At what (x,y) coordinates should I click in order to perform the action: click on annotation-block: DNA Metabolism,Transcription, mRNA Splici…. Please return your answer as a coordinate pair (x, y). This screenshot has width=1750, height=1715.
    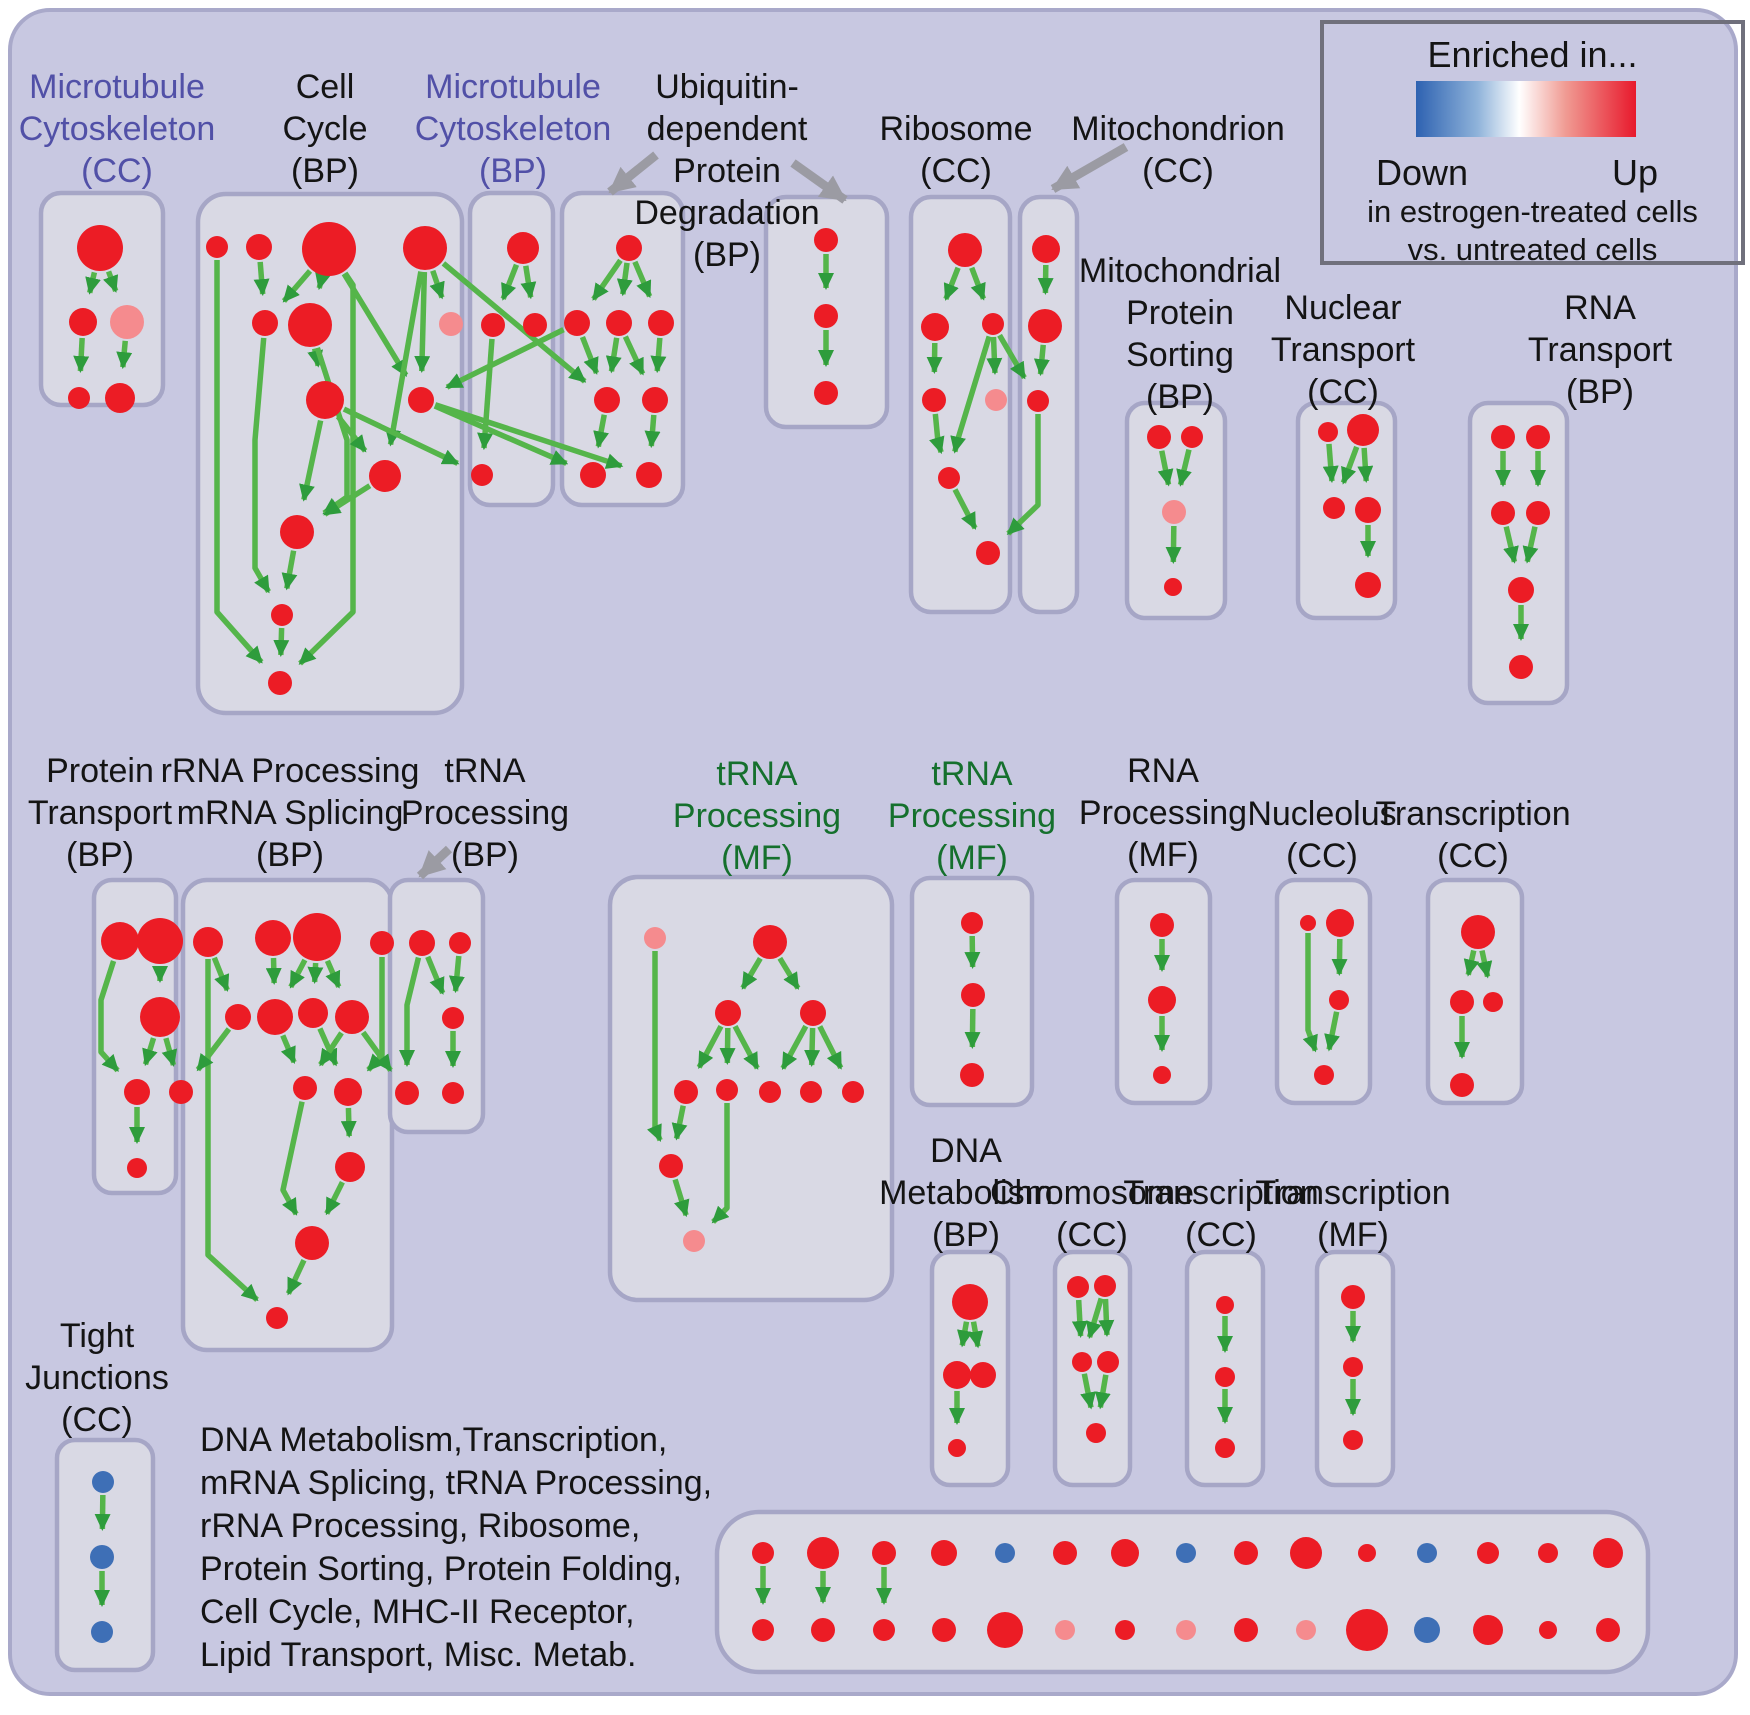
    Looking at the image, I should click on (456, 1548).